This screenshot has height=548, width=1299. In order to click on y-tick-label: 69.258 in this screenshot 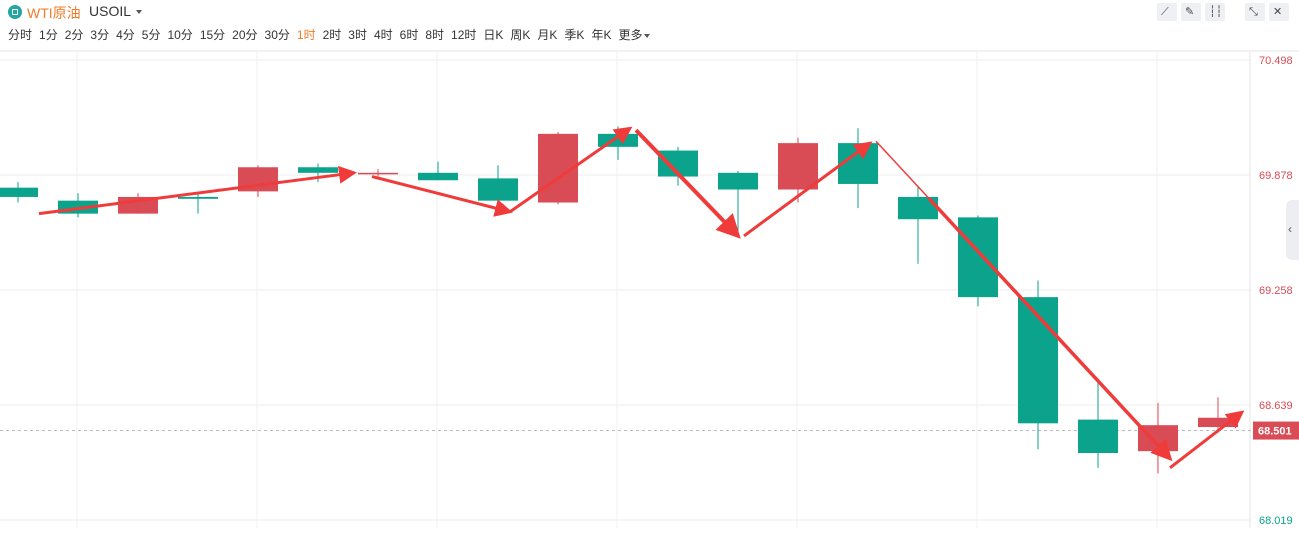, I will do `click(1276, 291)`.